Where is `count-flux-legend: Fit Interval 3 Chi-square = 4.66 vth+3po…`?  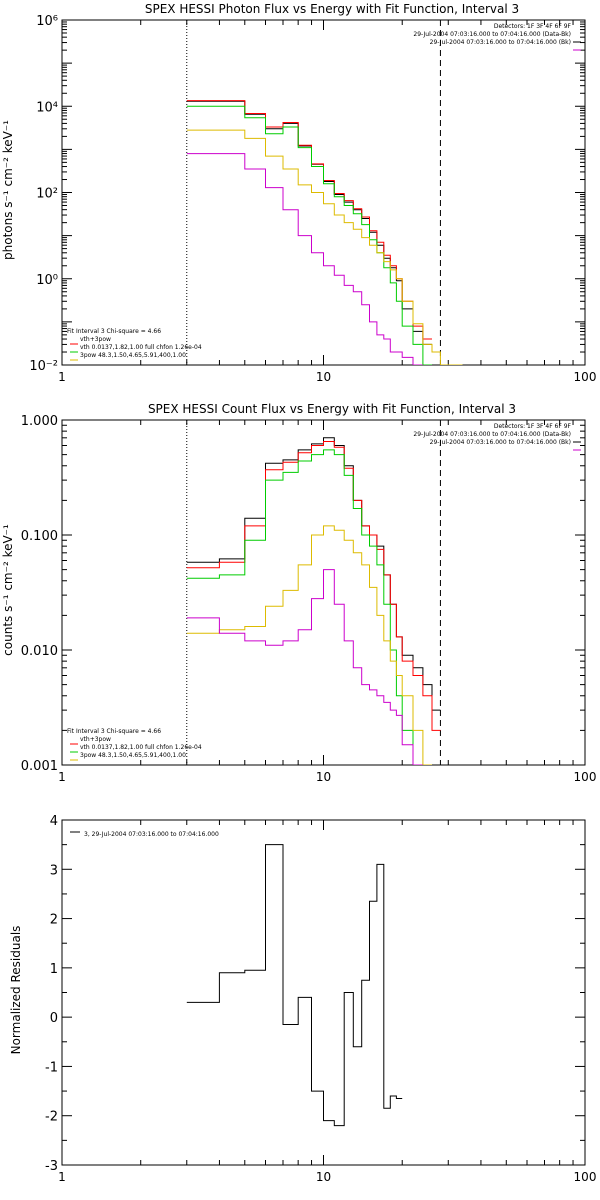
count-flux-legend: Fit Interval 3 Chi-square = 4.66 vth+3po… is located at coordinates (134, 743).